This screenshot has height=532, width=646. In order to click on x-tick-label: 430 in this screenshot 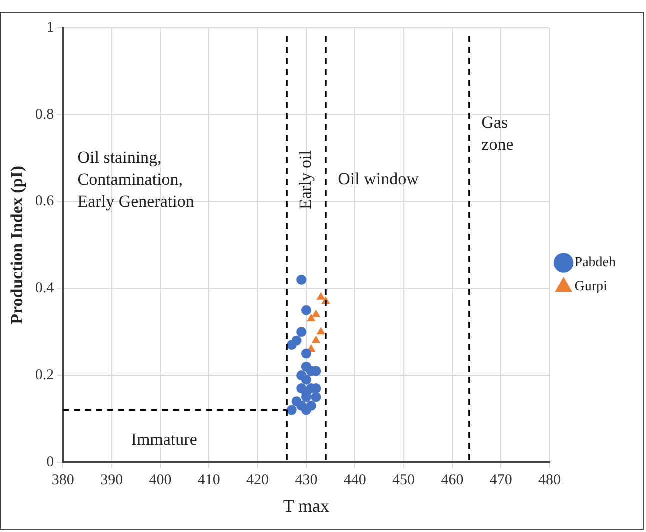, I will do `click(306, 480)`.